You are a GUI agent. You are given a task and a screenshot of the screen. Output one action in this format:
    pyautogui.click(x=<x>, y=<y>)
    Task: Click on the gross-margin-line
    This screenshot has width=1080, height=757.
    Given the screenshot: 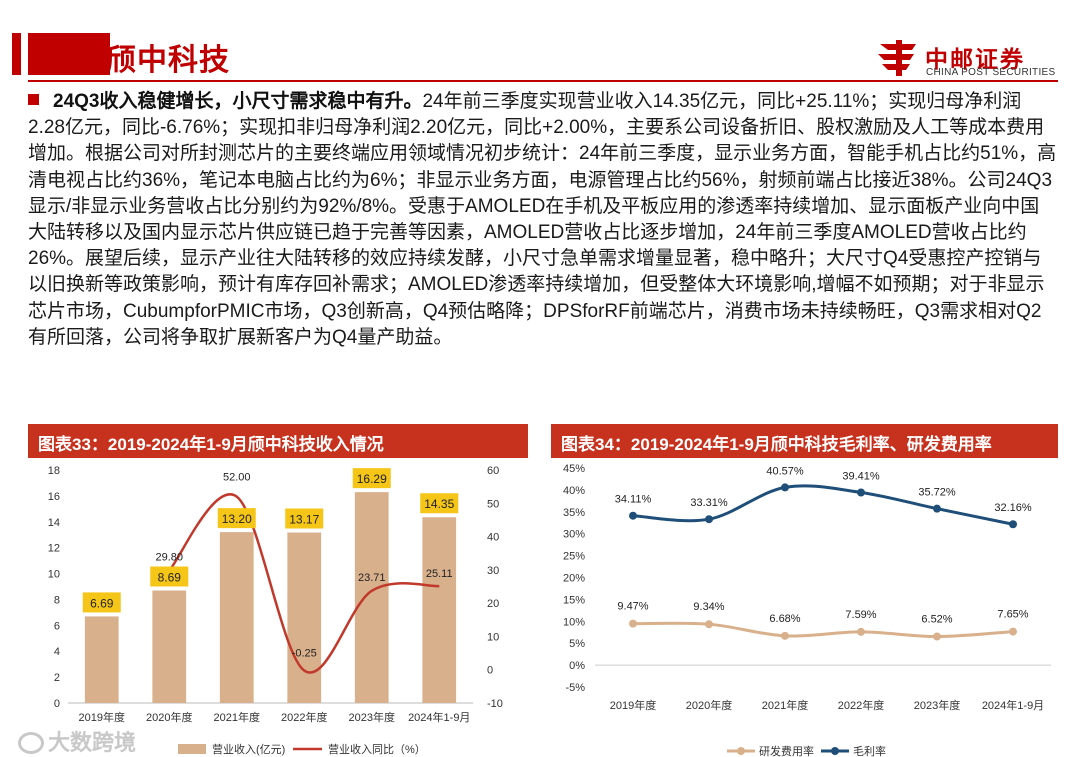 What is the action you would take?
    pyautogui.click(x=823, y=505)
    